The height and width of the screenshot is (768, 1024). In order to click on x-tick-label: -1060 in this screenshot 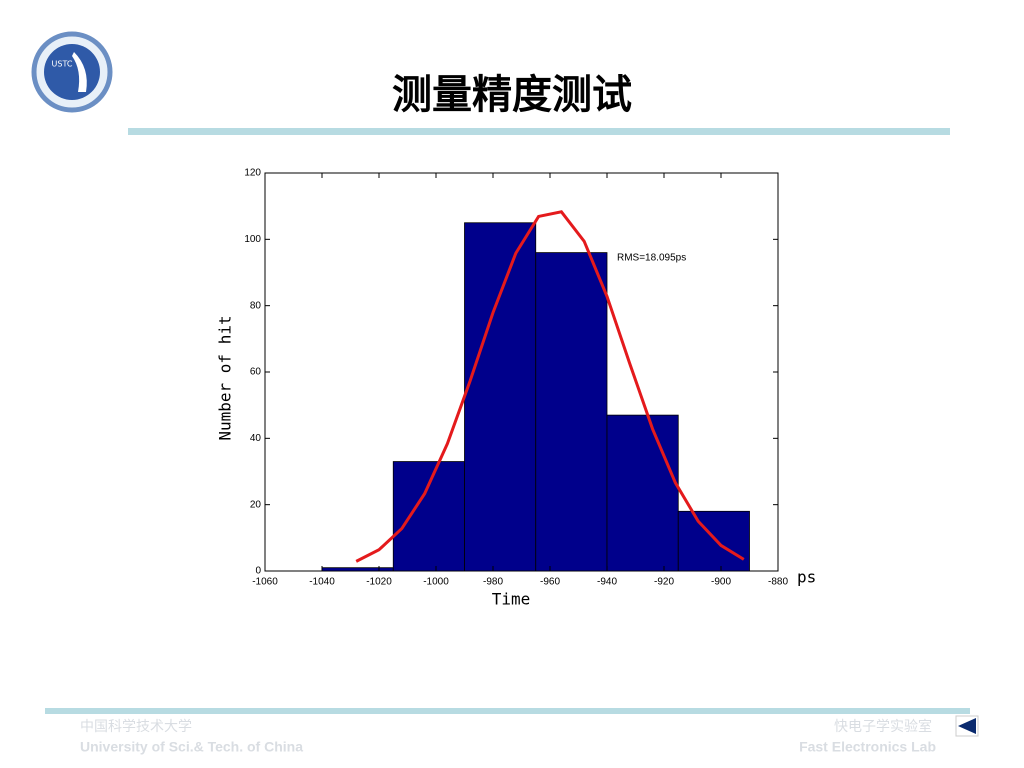, I will do `click(265, 582)`.